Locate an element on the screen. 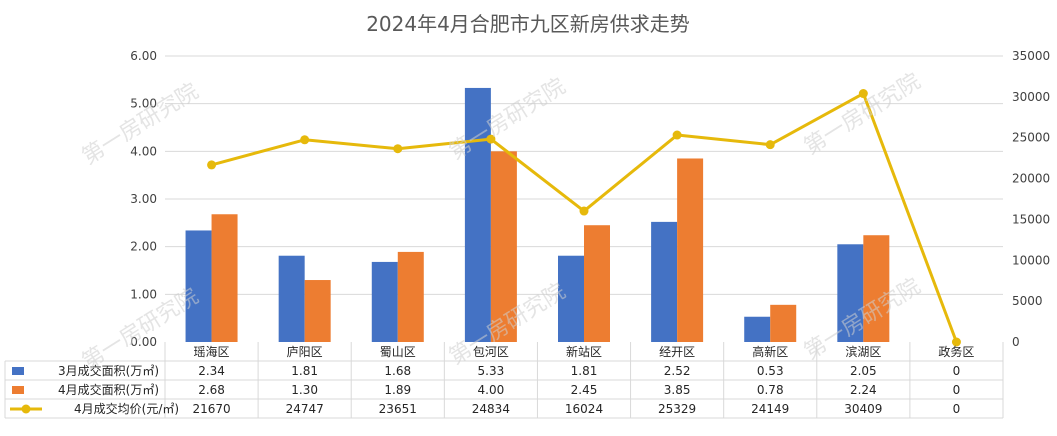 The image size is (1057, 436). table-value: 23651 is located at coordinates (398, 409).